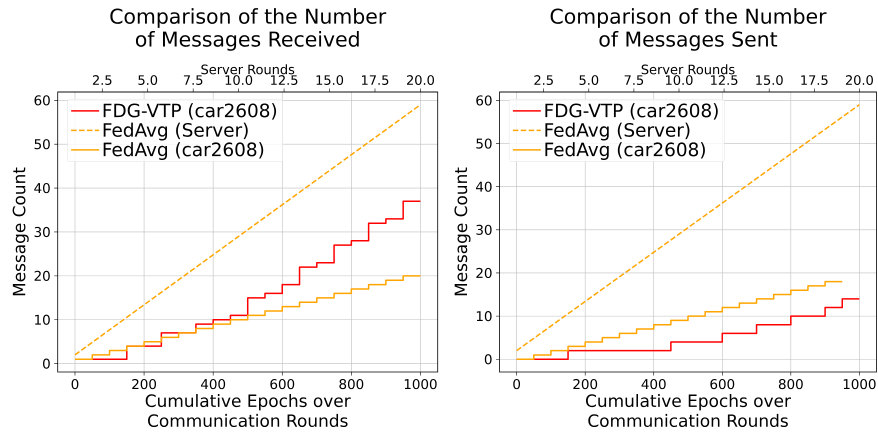 Image resolution: width=878 pixels, height=434 pixels. What do you see at coordinates (248, 29) in the screenshot?
I see `chart-title: Comparison of the Number of Messages Received` at bounding box center [248, 29].